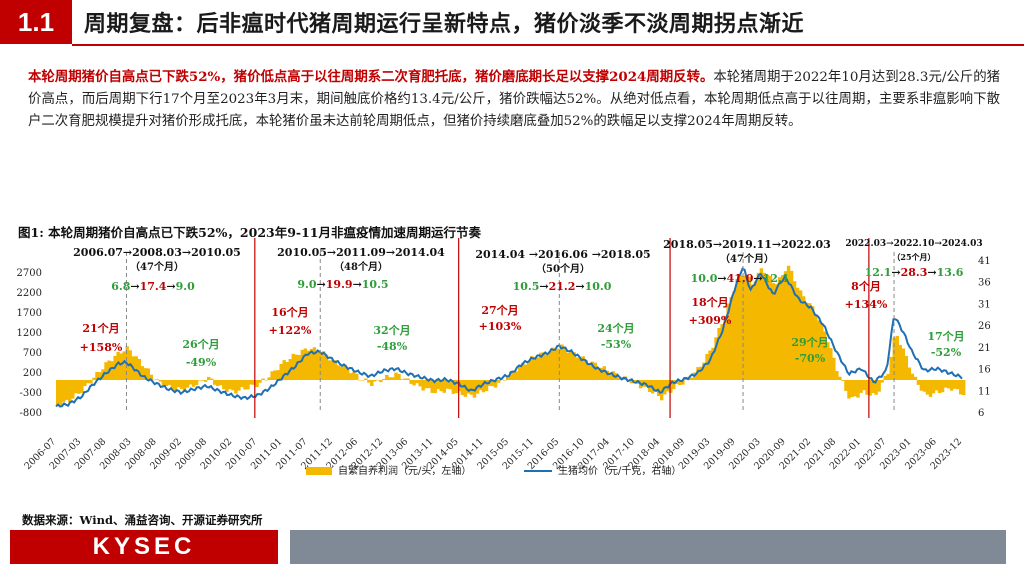 The image size is (1024, 576). What do you see at coordinates (200, 344) in the screenshot?
I see `cycle-down-months: 26个月` at bounding box center [200, 344].